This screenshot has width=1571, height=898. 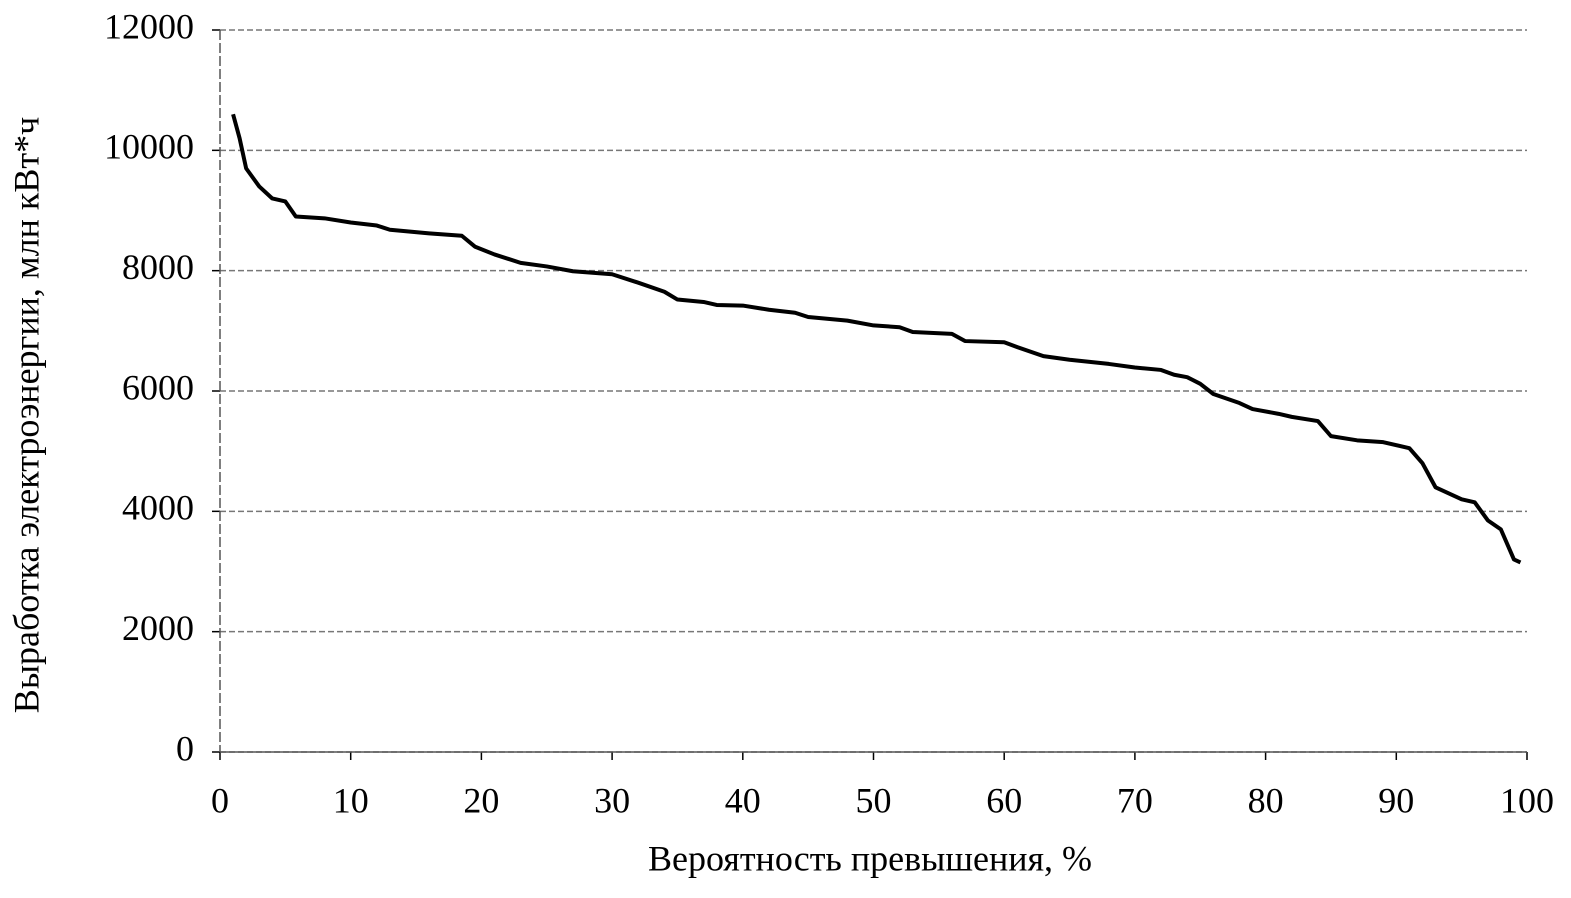 I want to click on x-tick-label: 20, so click(x=481, y=800).